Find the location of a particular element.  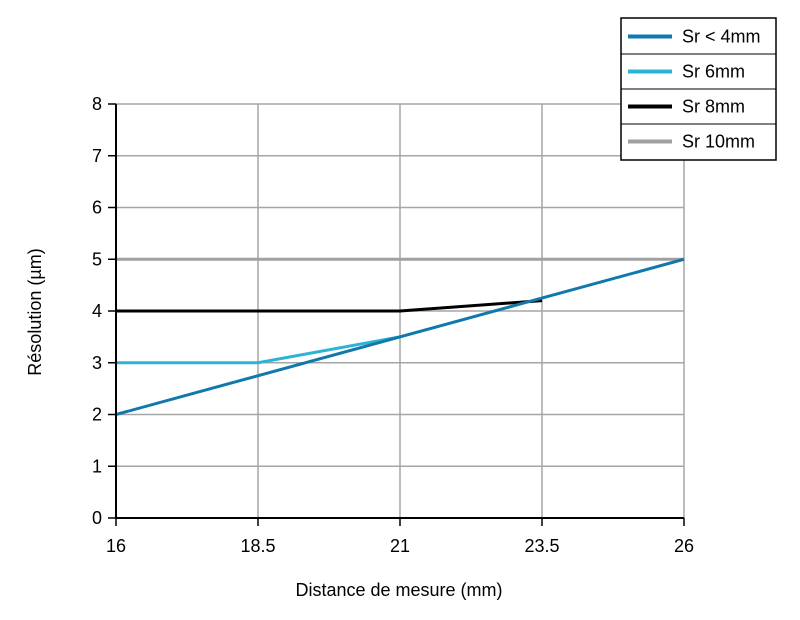

legend-label: Sr 8mm is located at coordinates (713, 107).